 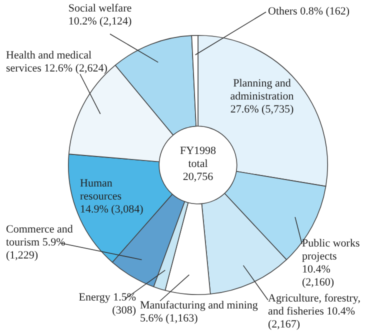 I want to click on data-label: 10.2% (2,124), so click(x=100, y=21).